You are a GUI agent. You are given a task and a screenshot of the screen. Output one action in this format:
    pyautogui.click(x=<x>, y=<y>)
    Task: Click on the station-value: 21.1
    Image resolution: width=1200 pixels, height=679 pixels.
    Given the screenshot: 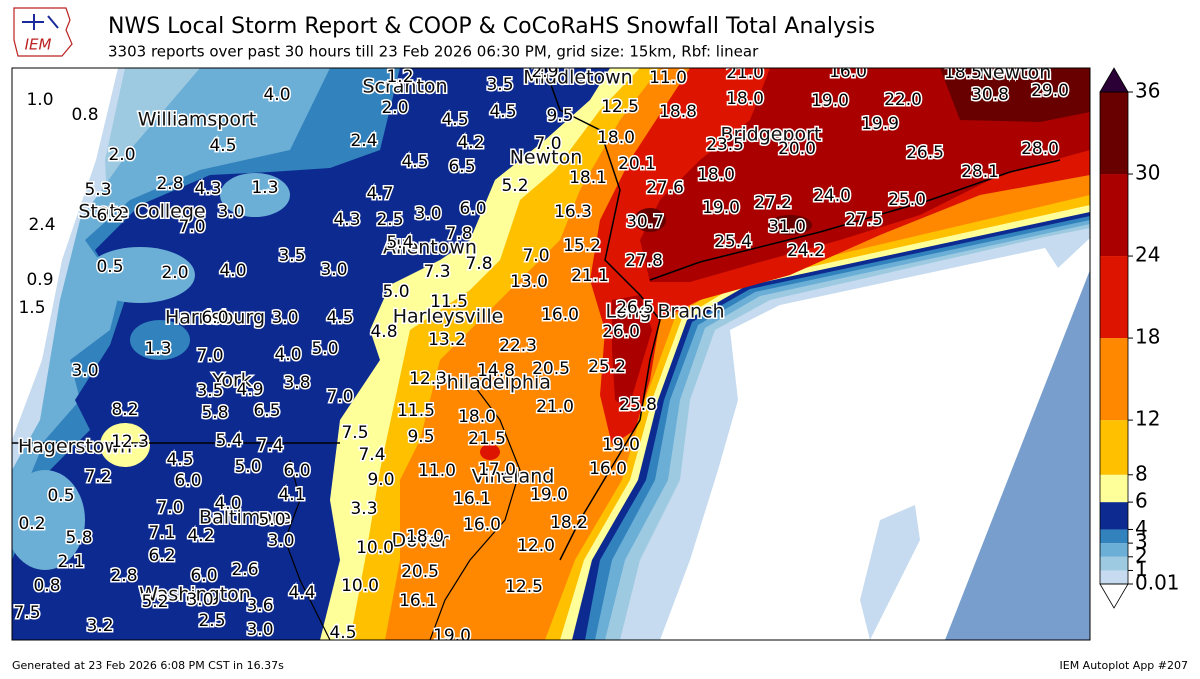 What is the action you would take?
    pyautogui.click(x=590, y=276)
    